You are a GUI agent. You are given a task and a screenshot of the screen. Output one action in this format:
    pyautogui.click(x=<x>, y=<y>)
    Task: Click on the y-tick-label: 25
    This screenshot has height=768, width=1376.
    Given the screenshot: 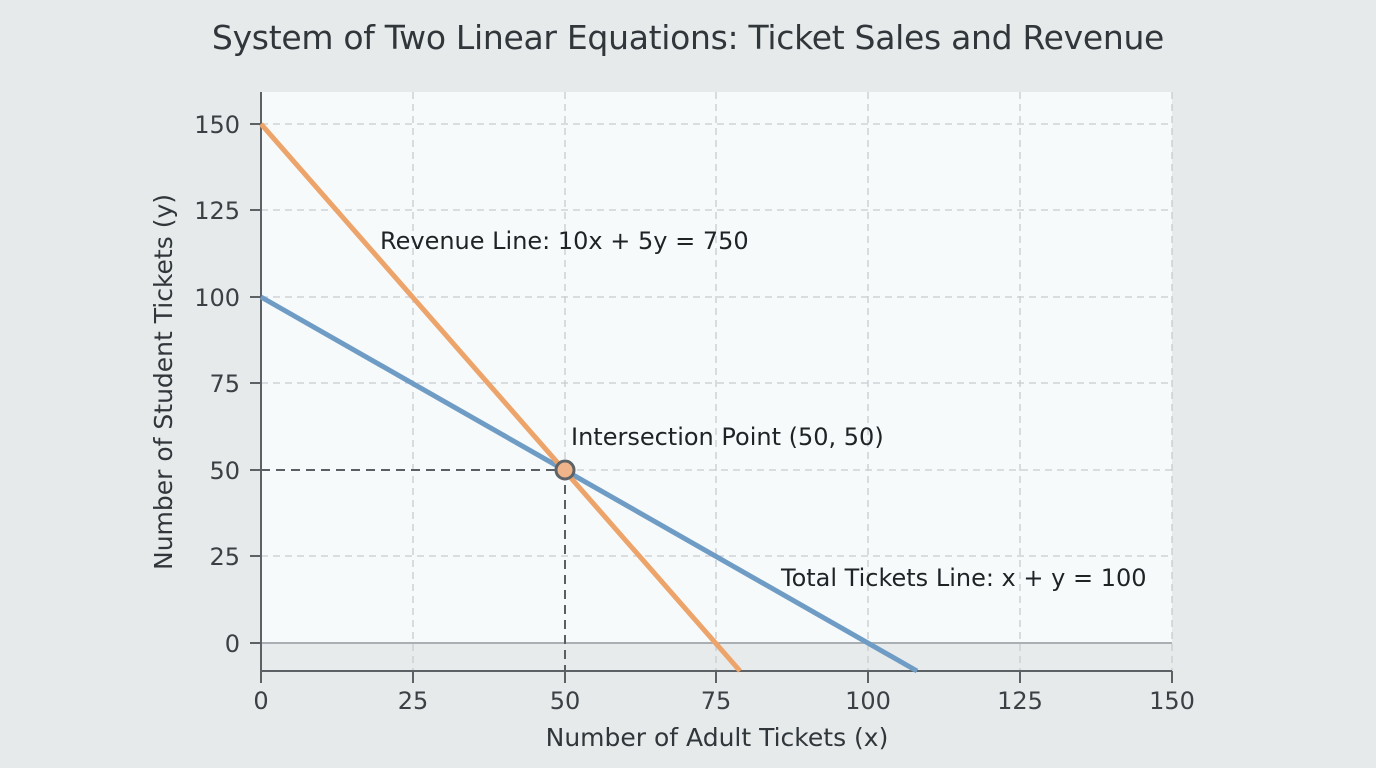 What is the action you would take?
    pyautogui.click(x=224, y=557)
    